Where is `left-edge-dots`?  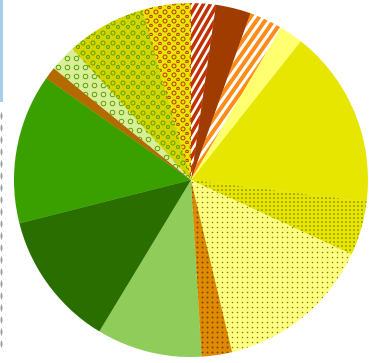
left-edge-dots is located at coordinates (1, 230).